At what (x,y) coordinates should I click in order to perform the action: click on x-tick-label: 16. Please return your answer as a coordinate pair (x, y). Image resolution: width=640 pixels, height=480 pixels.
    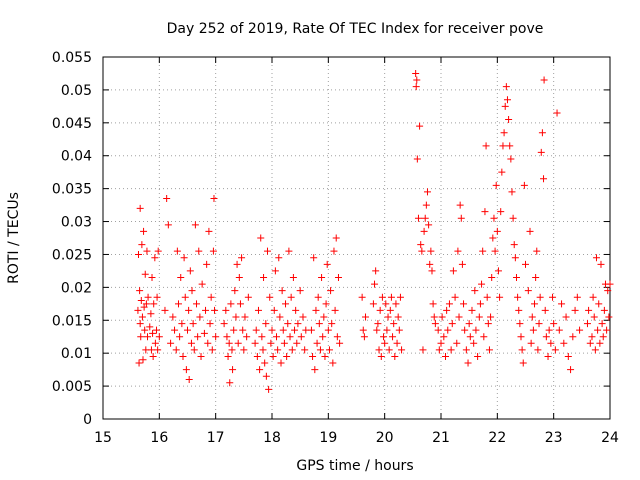
    Looking at the image, I should click on (159, 438).